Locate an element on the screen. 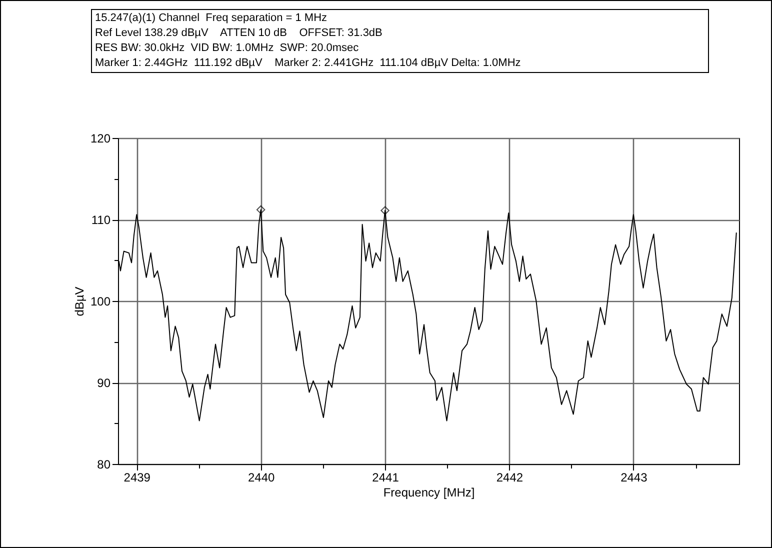 This screenshot has height=548, width=772. x-tick-label: 2439 is located at coordinates (137, 477).